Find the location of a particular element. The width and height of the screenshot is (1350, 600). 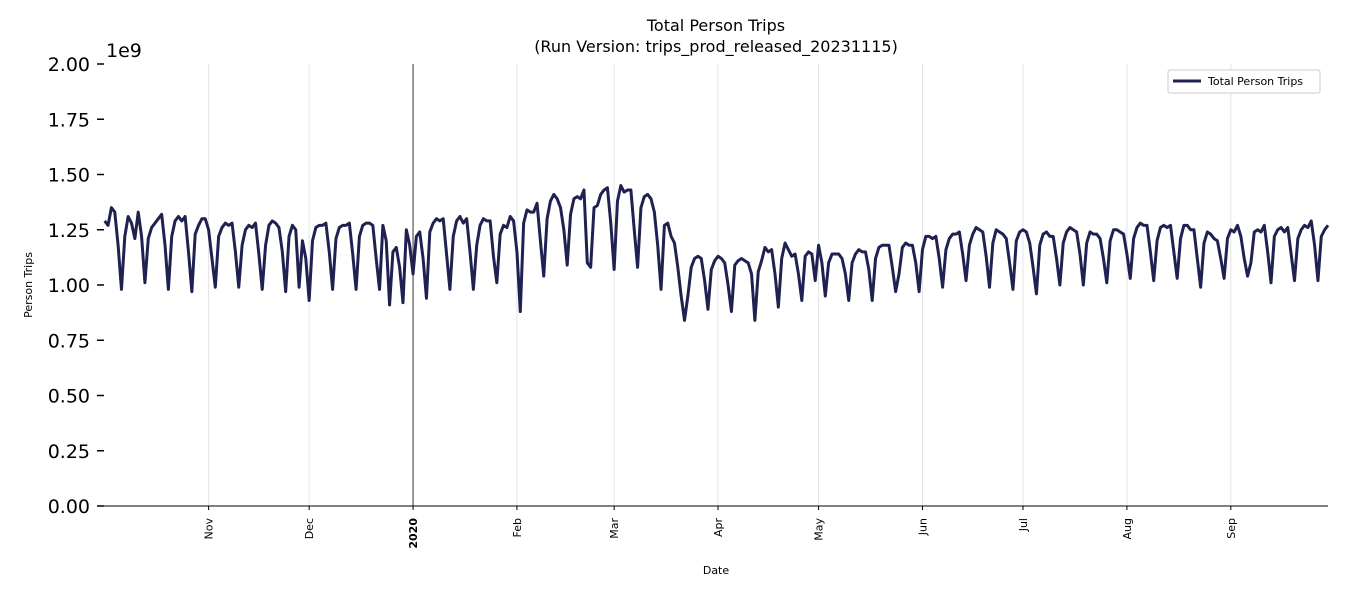

x-axis-label: Date is located at coordinates (716, 570).